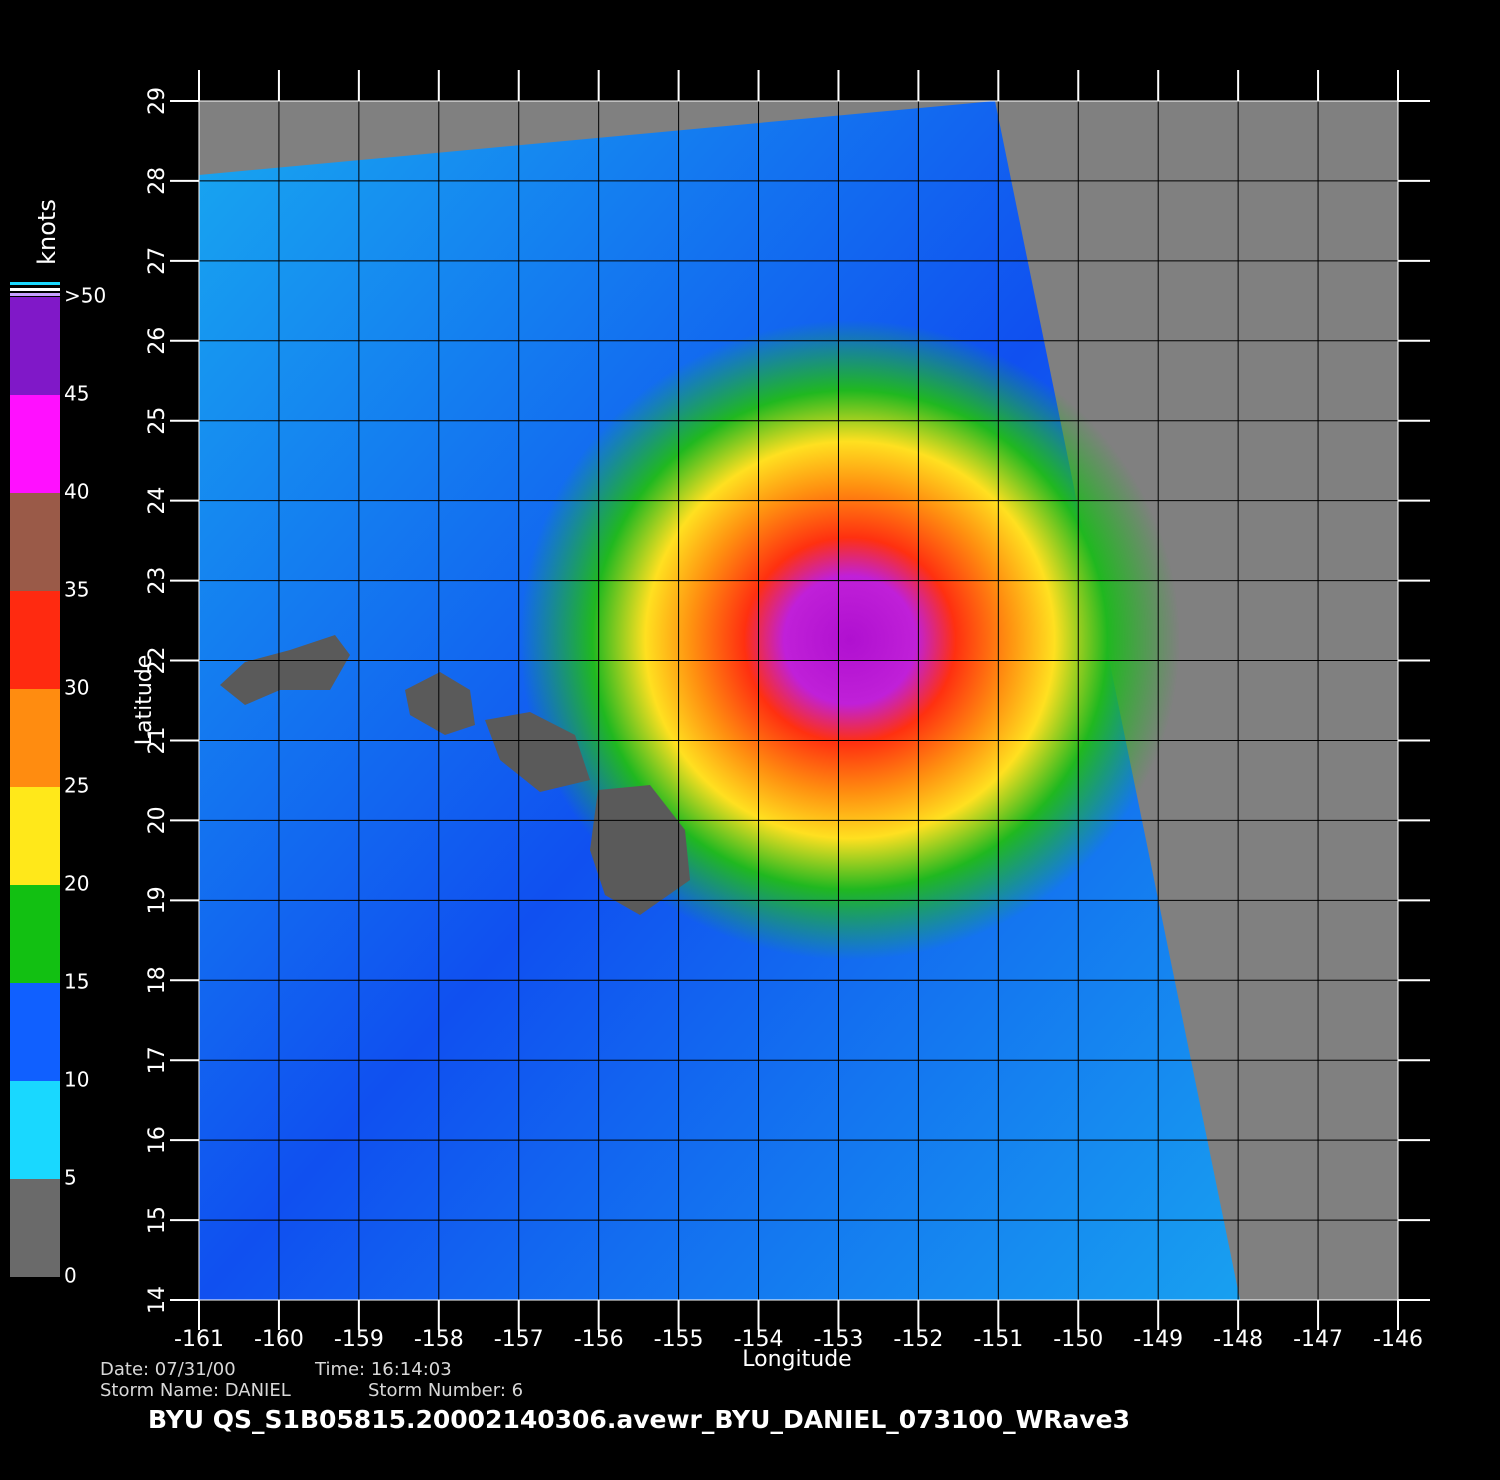 The height and width of the screenshot is (1480, 1500). What do you see at coordinates (157, 1220) in the screenshot?
I see `y-tick-label: 15` at bounding box center [157, 1220].